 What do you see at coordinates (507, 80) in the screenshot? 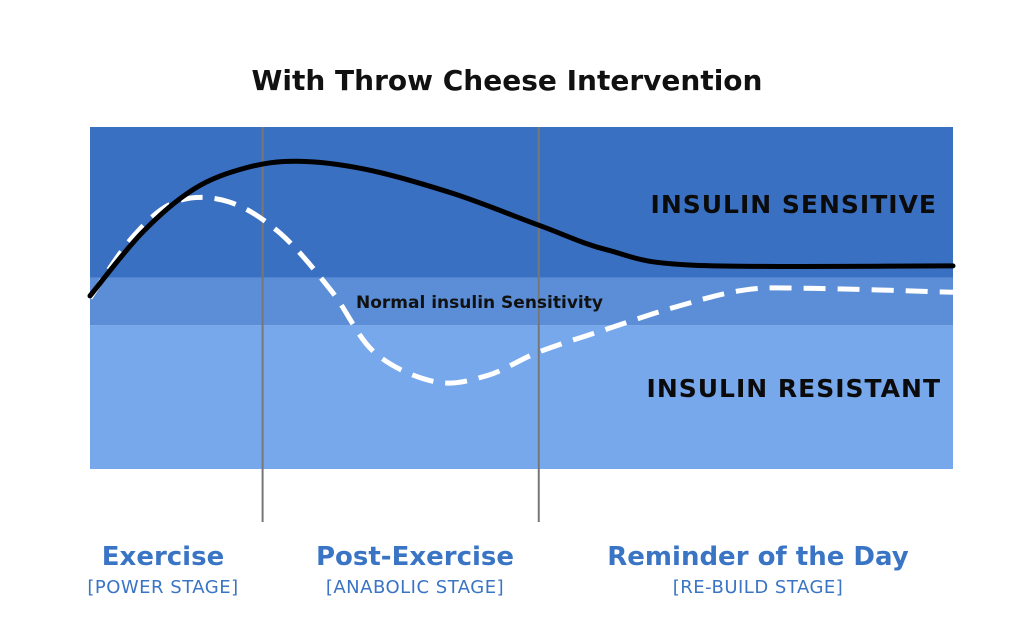
I see `chart-title: With Throw Cheese Intervention` at bounding box center [507, 80].